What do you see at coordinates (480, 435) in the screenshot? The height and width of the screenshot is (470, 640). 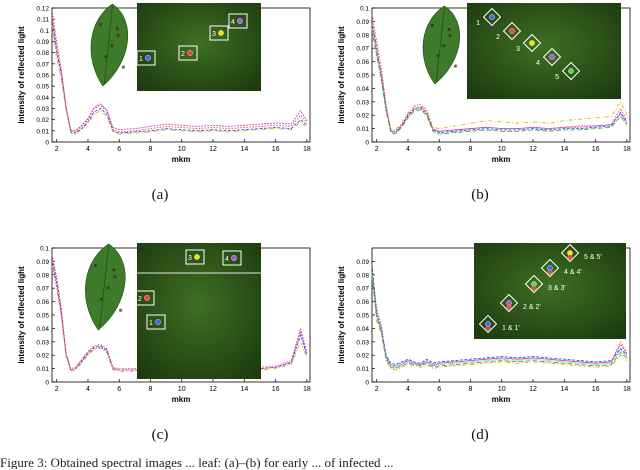 I see `panel-label-d: (d)` at bounding box center [480, 435].